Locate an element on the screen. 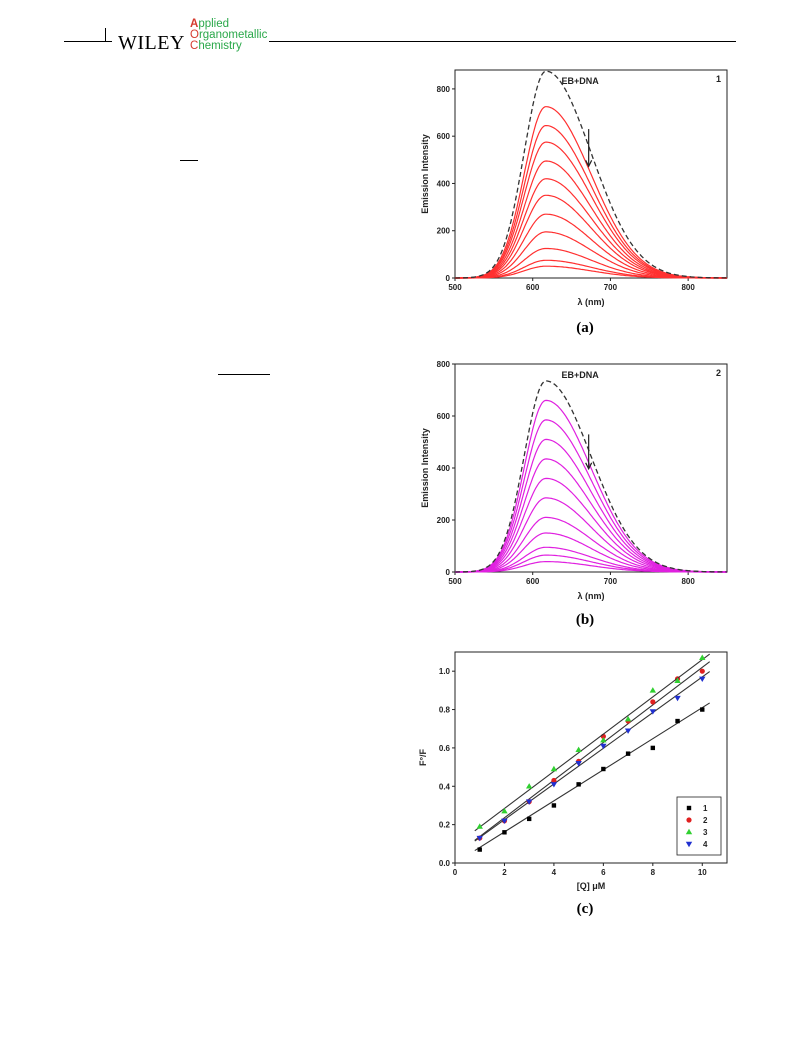 The image size is (793, 1043). legend-box is located at coordinates (699, 826).